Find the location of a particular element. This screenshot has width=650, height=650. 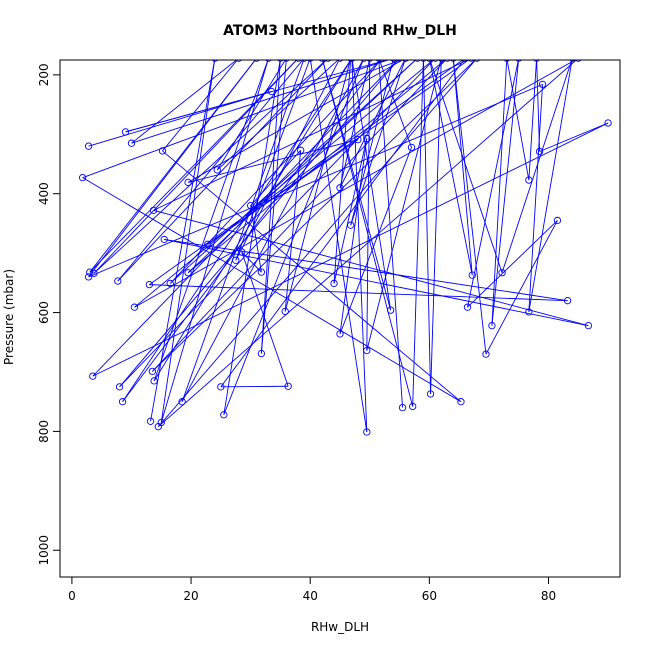

y-tick-label: 800 is located at coordinates (44, 431).